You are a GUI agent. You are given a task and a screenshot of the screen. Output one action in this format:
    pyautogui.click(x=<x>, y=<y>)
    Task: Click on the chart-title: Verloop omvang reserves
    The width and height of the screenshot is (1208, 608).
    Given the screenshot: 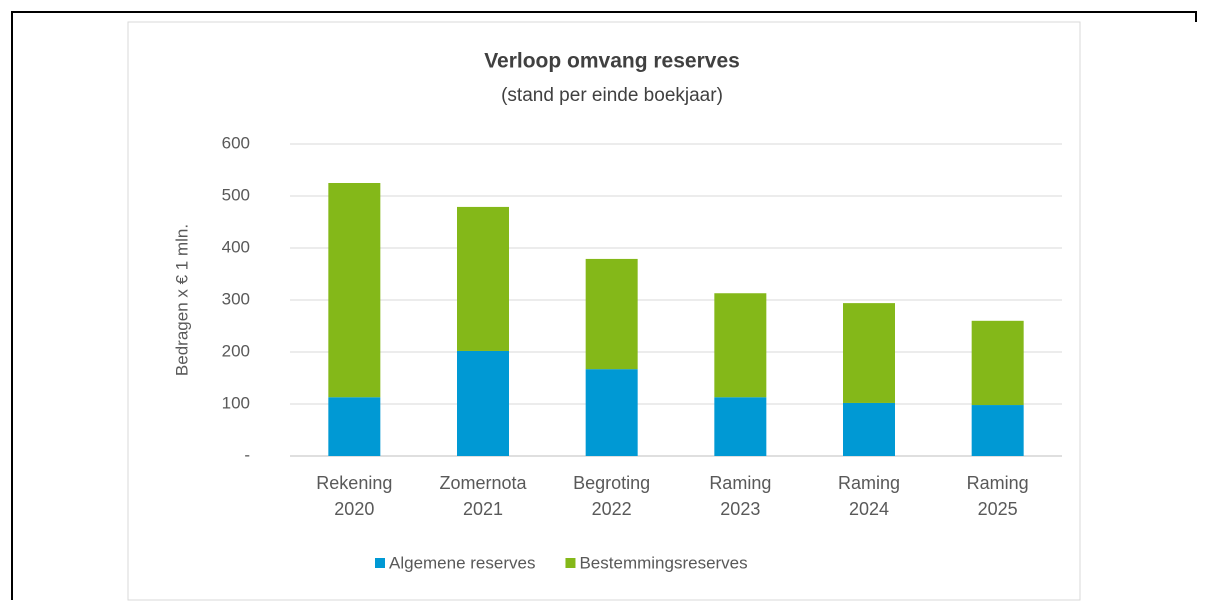 What is the action you would take?
    pyautogui.click(x=612, y=61)
    